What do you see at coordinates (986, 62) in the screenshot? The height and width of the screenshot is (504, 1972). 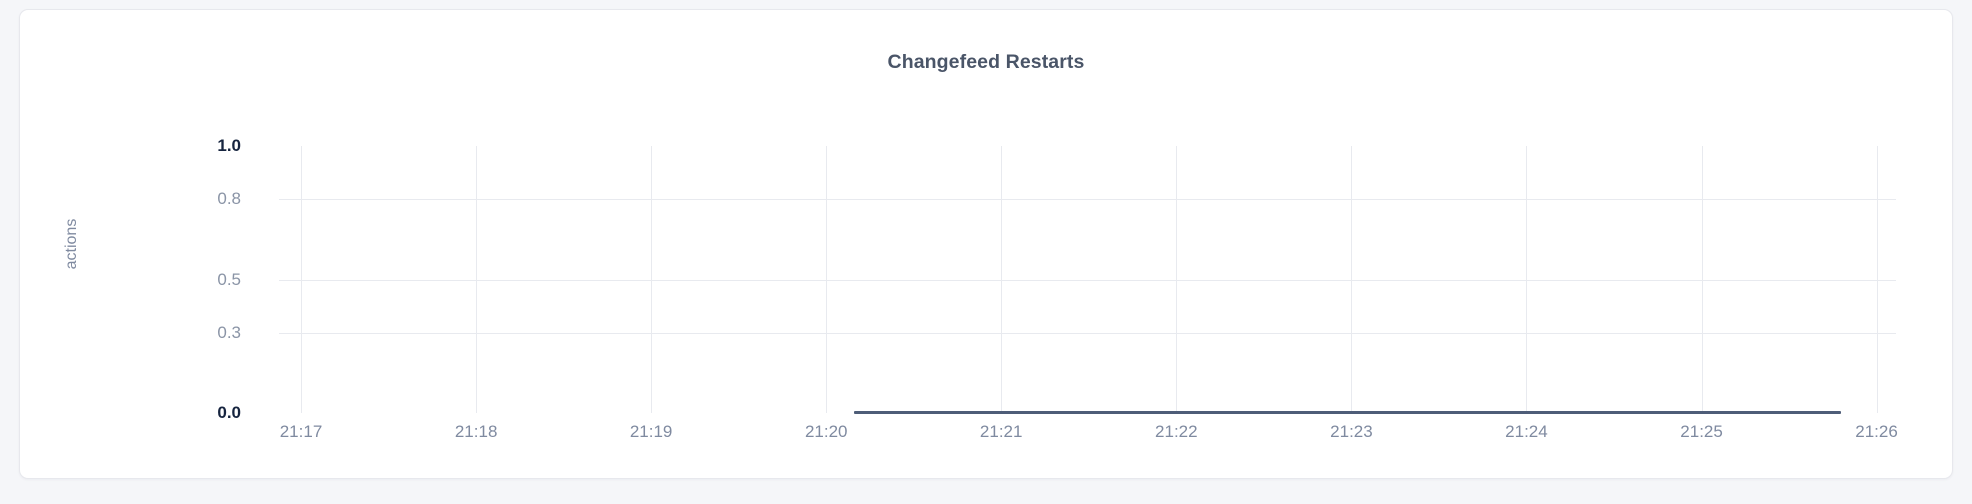 I see `page-title: Changefeed Restarts` at bounding box center [986, 62].